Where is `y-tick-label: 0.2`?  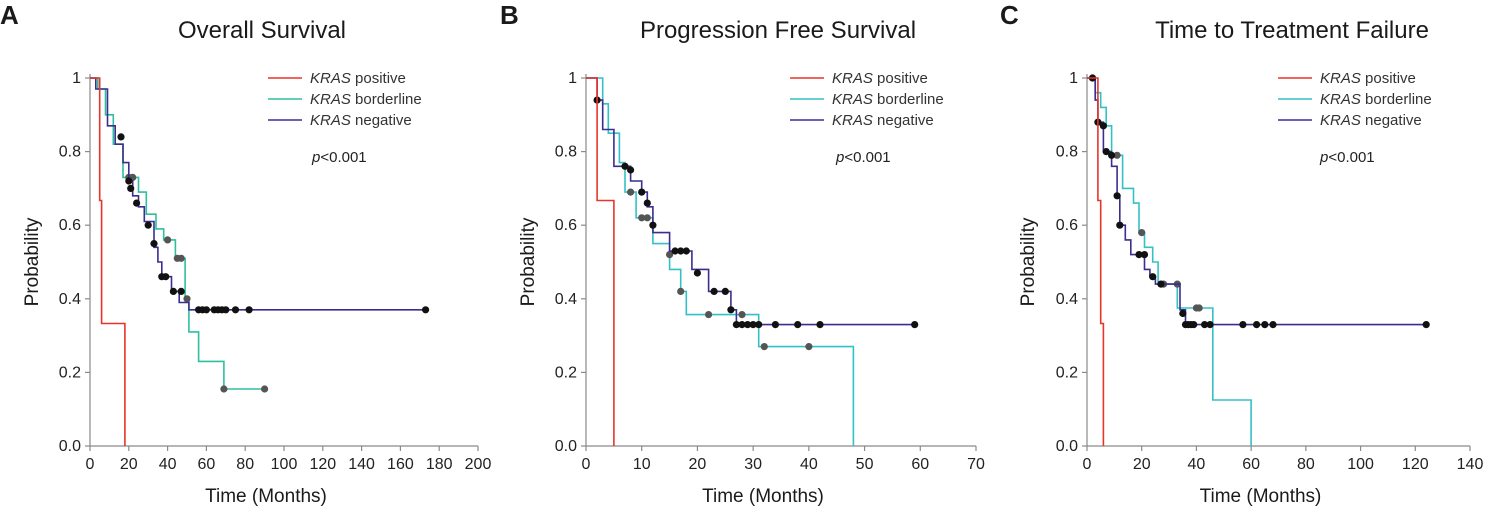
y-tick-label: 0.2 is located at coordinates (566, 372).